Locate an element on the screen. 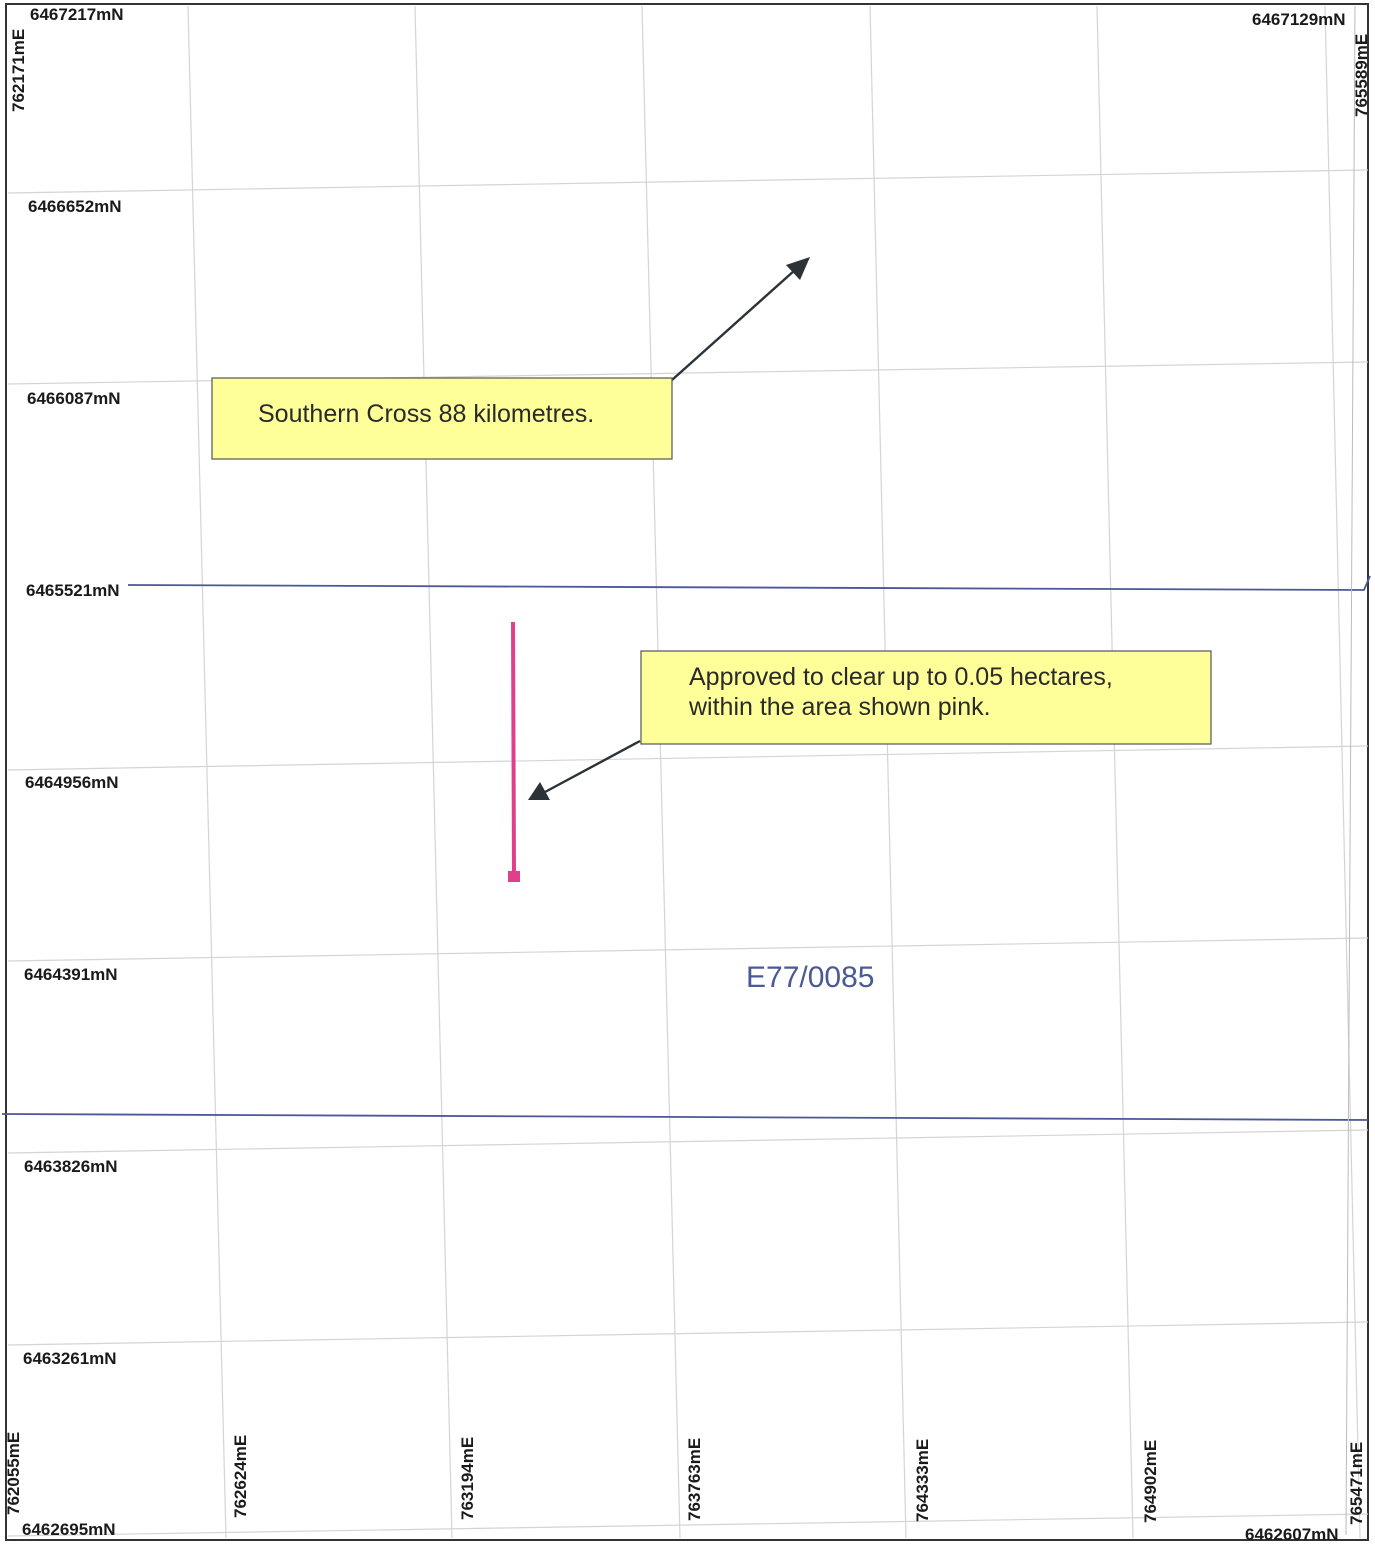 This screenshot has height=1545, width=1375. northing-label: 6463261mN is located at coordinates (70, 1358).